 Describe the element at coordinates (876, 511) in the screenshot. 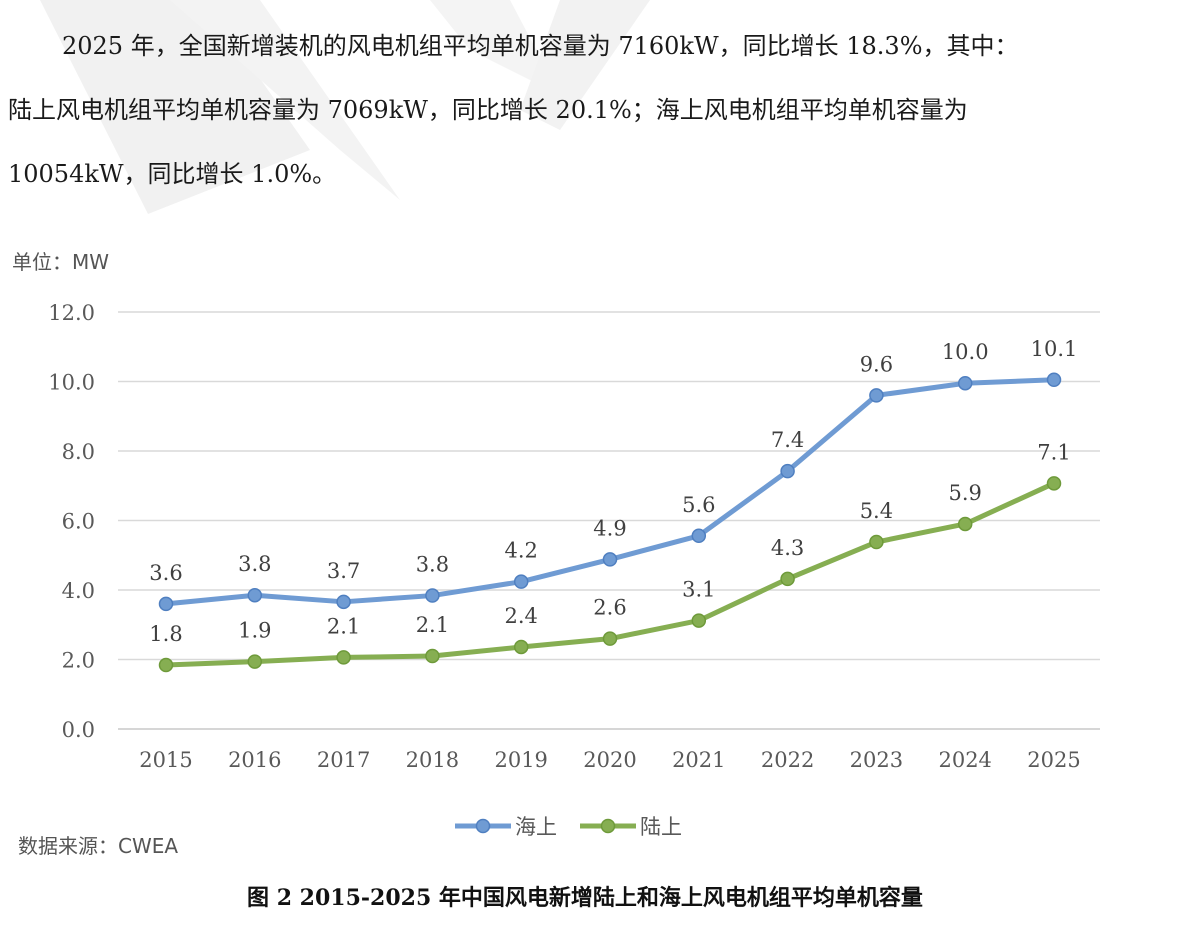

I see `data-label: 5.4` at that location.